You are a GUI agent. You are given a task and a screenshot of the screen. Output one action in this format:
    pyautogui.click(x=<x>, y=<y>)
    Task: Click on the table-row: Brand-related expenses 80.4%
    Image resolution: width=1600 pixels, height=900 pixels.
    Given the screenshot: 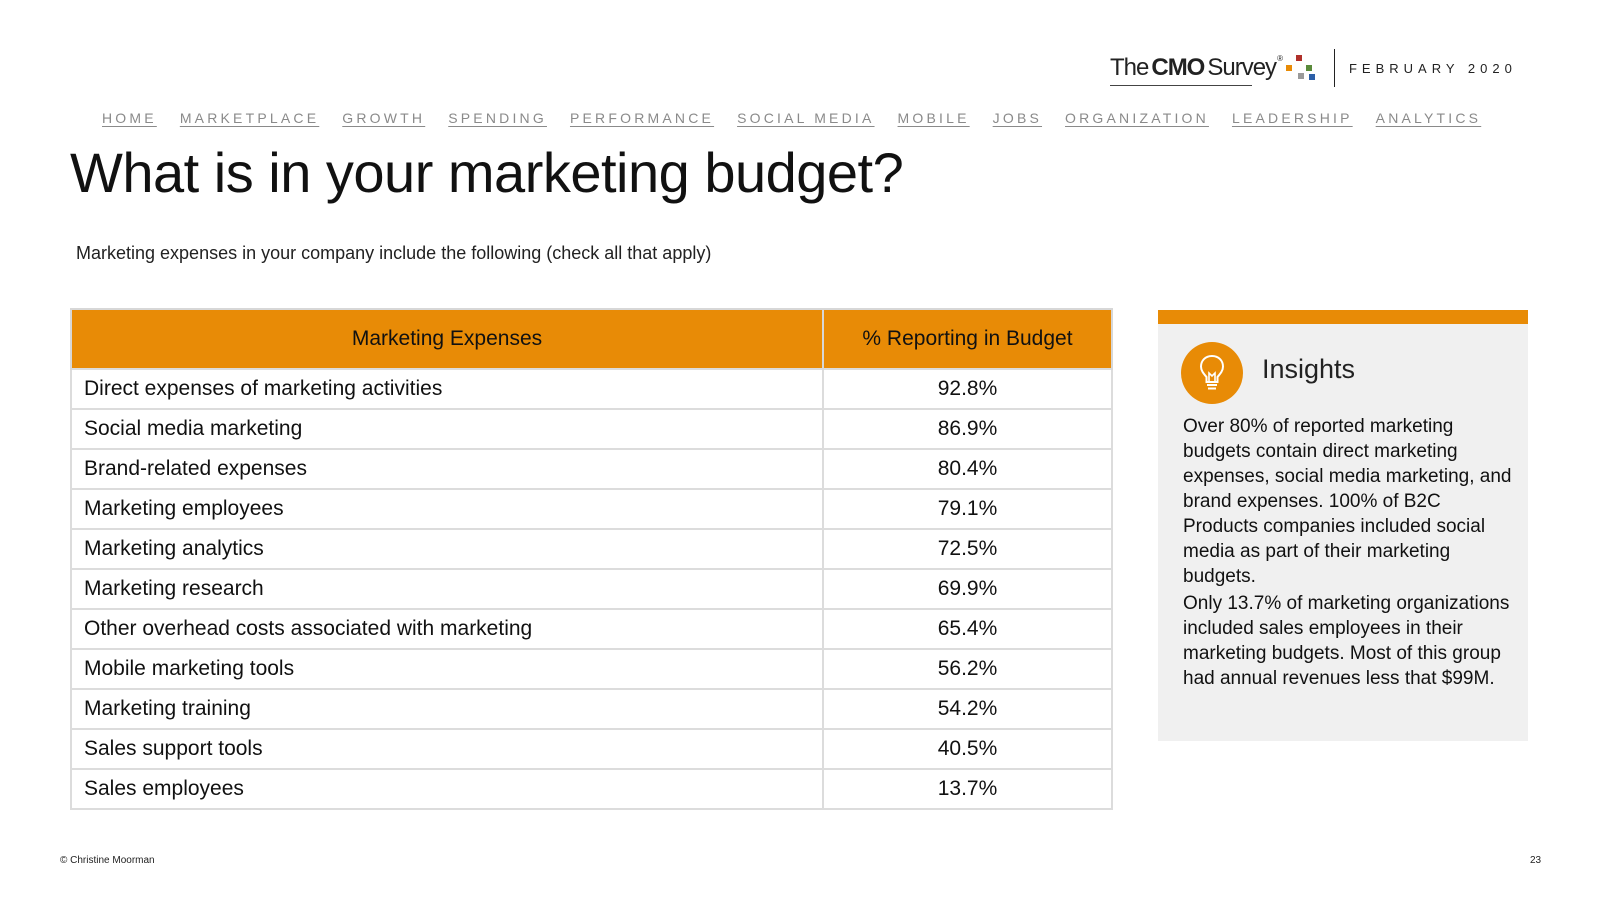 What is the action you would take?
    pyautogui.click(x=591, y=469)
    